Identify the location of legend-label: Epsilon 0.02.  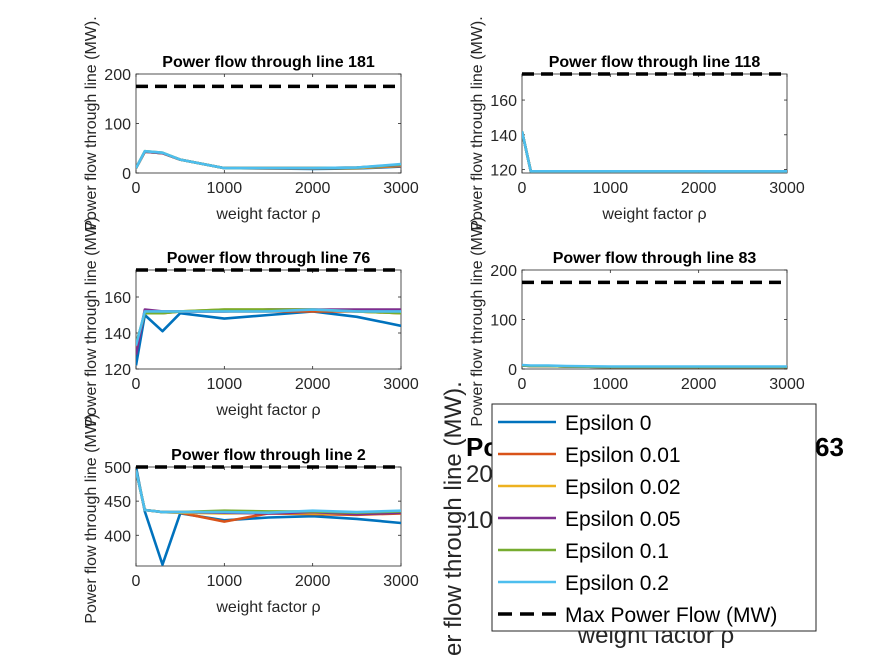
(623, 487).